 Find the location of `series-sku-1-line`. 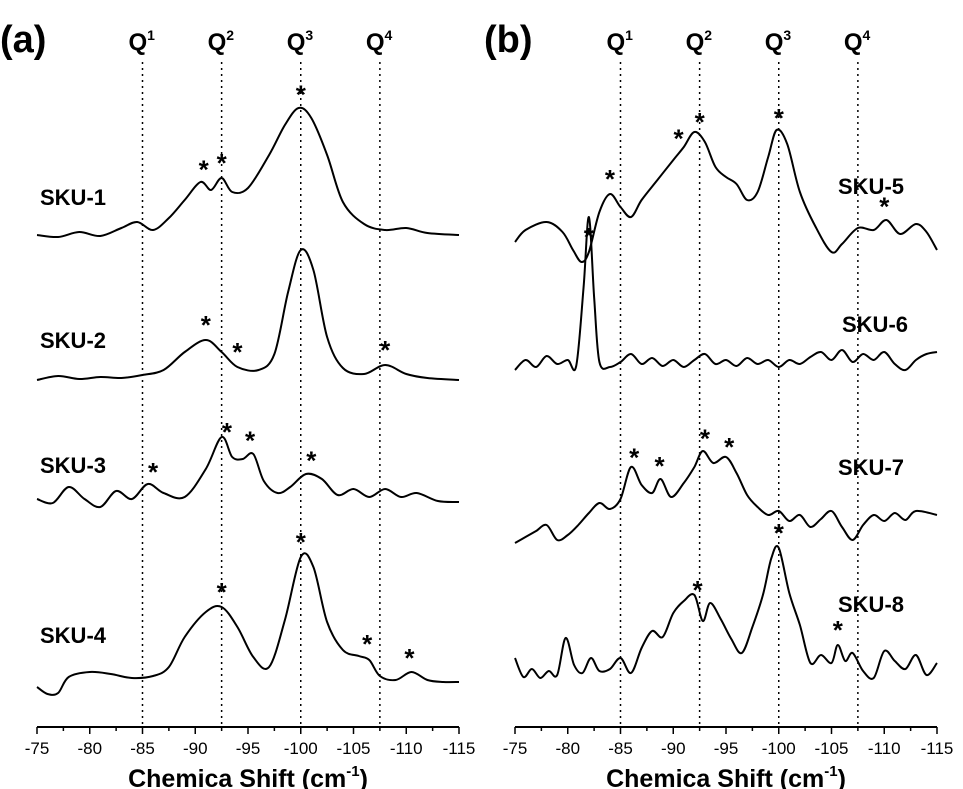

series-sku-1-line is located at coordinates (248, 172).